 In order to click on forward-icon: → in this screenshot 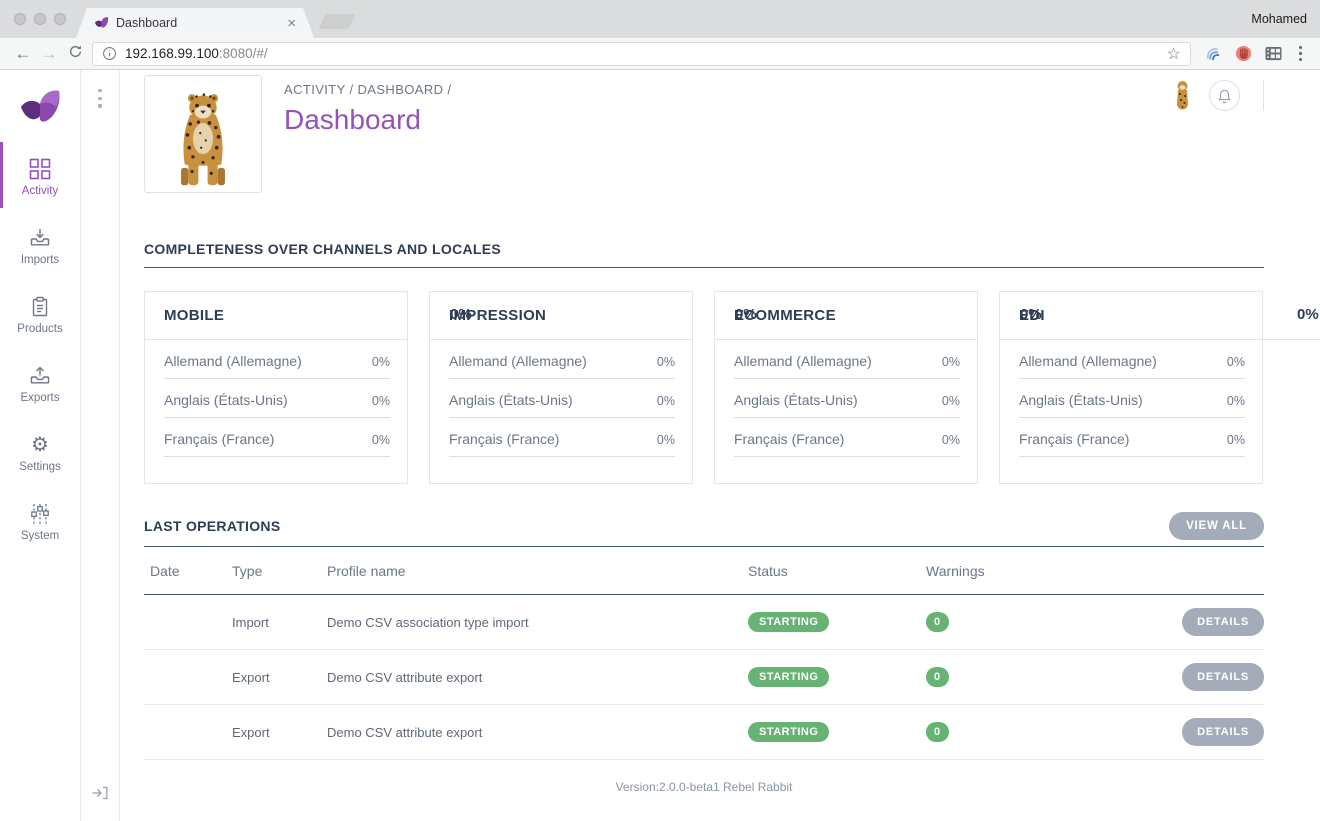, I will do `click(49, 53)`.